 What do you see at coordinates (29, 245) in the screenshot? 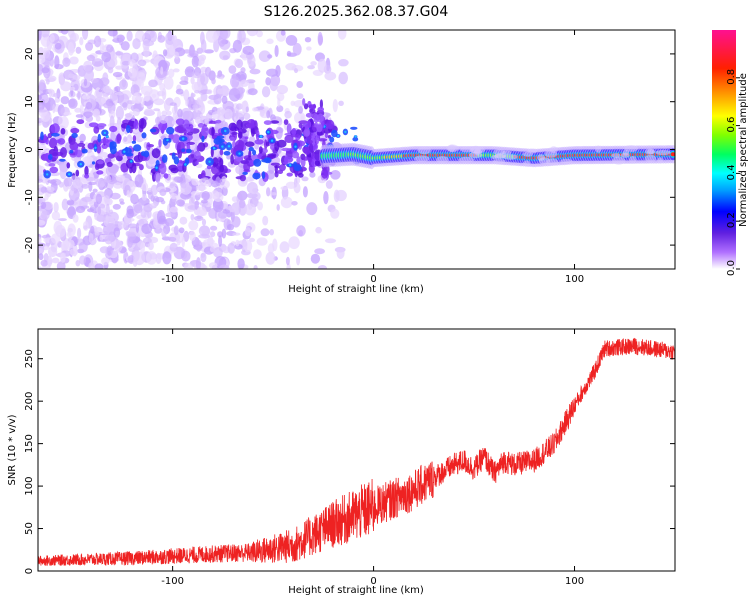
I see `y-tick-label: -20` at bounding box center [29, 245].